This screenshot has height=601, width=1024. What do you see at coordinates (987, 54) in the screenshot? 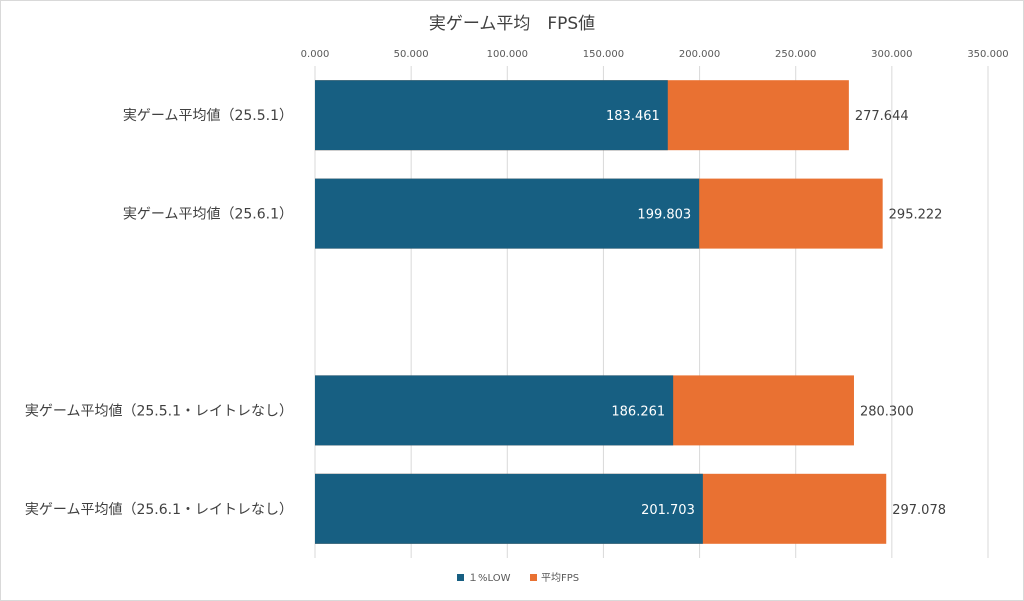
I see `x-tick-label: 350.000` at bounding box center [987, 54].